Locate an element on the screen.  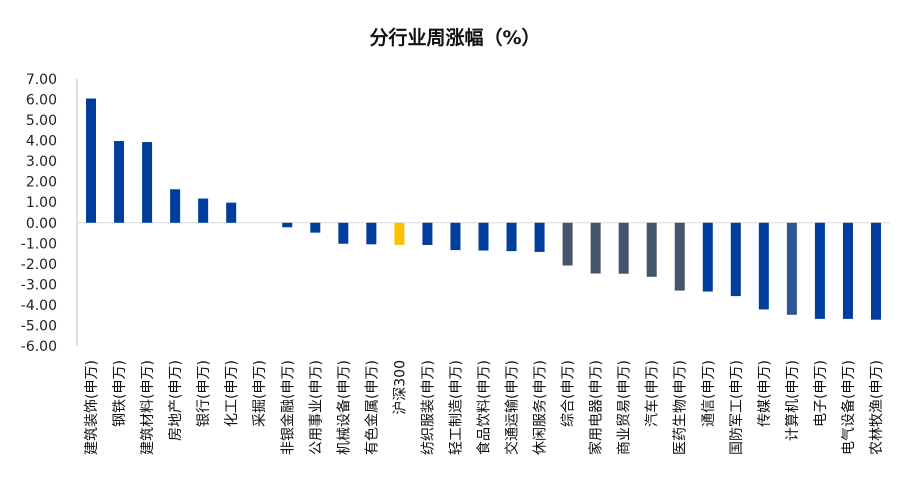
y-tick-label: 1.00 is located at coordinates (41, 203).